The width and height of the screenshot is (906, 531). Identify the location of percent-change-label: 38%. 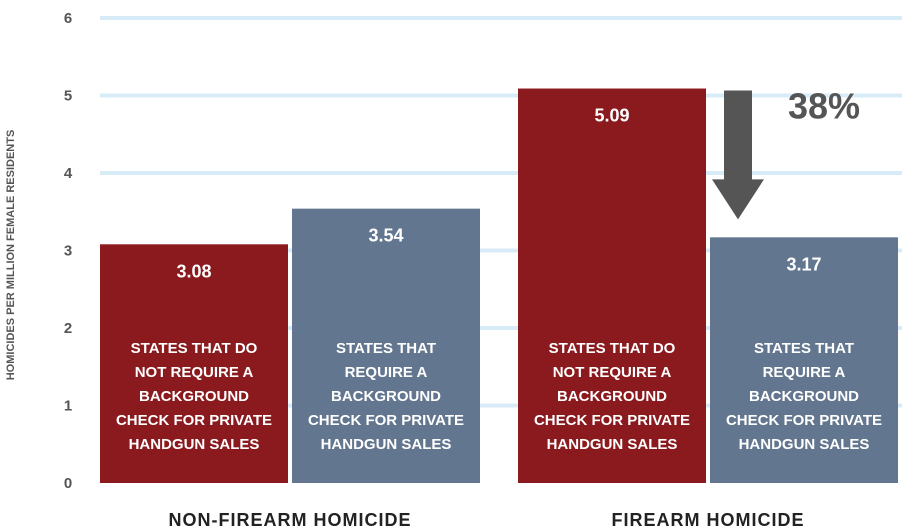
(824, 106).